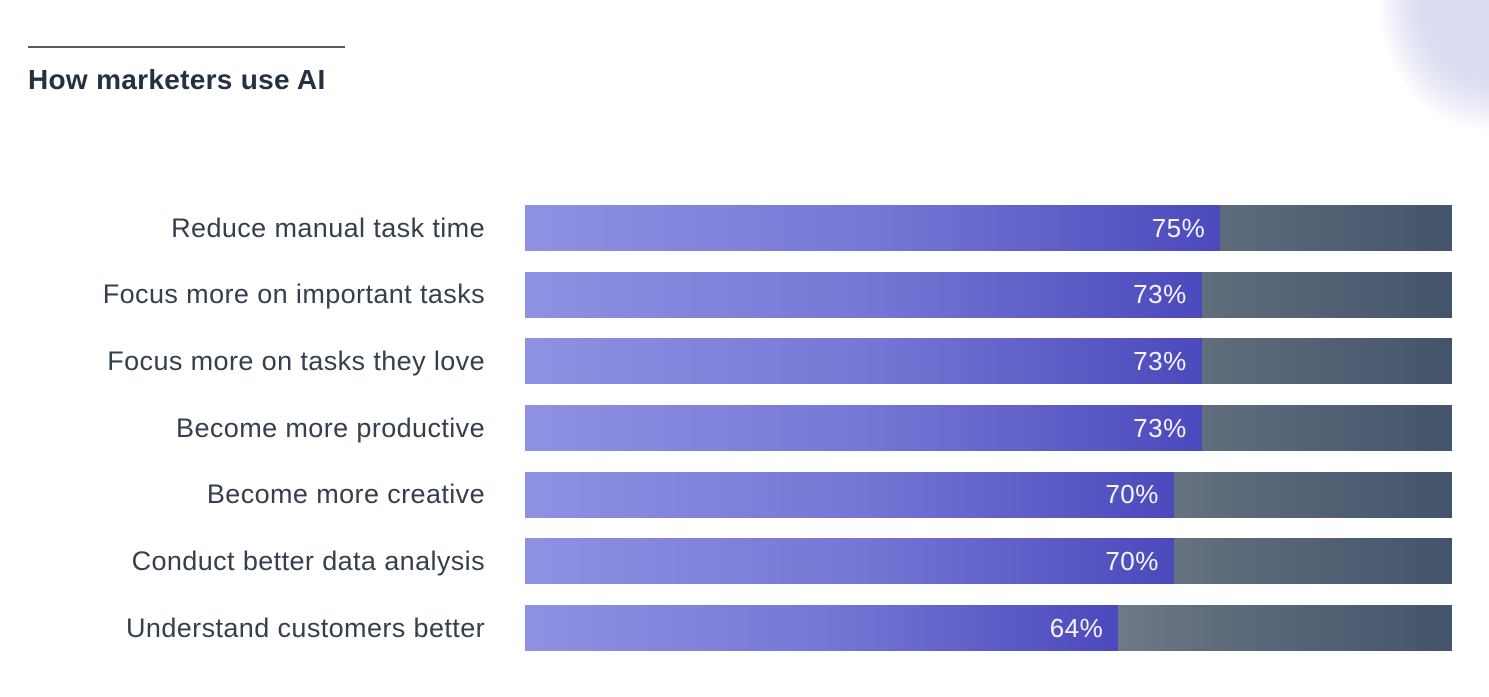 The image size is (1489, 697). I want to click on bar-row: Focus more on tasks they love 73%, so click(740, 361).